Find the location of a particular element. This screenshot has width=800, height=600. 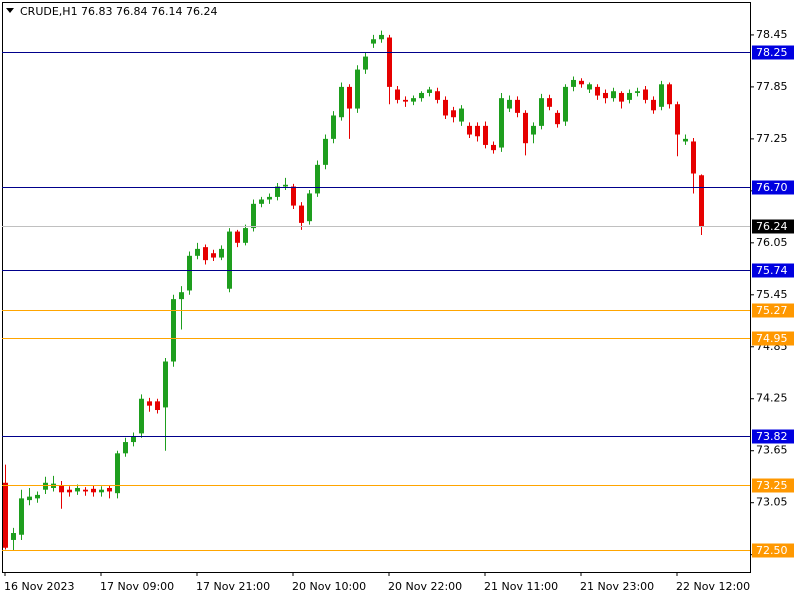

menu-triangle is located at coordinates (10, 10).